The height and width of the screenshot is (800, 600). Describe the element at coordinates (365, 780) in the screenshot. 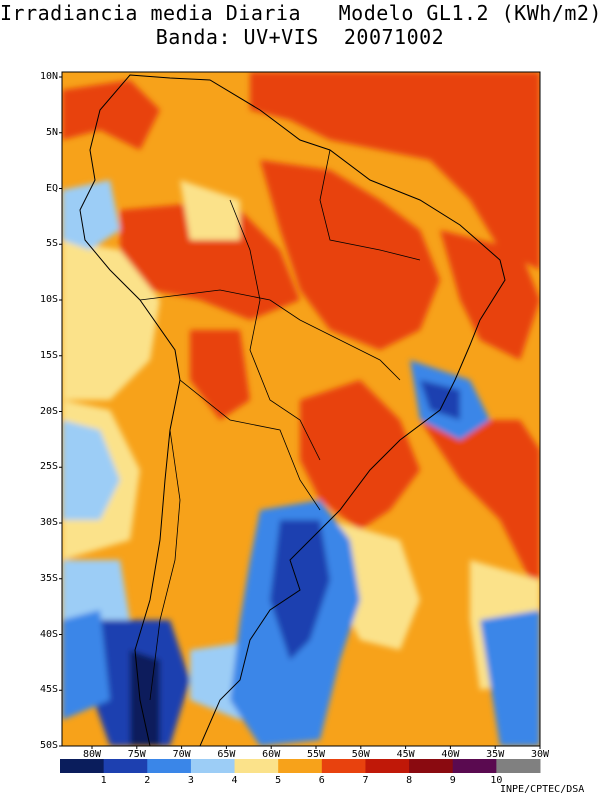

I see `colorbar-label: 7` at that location.